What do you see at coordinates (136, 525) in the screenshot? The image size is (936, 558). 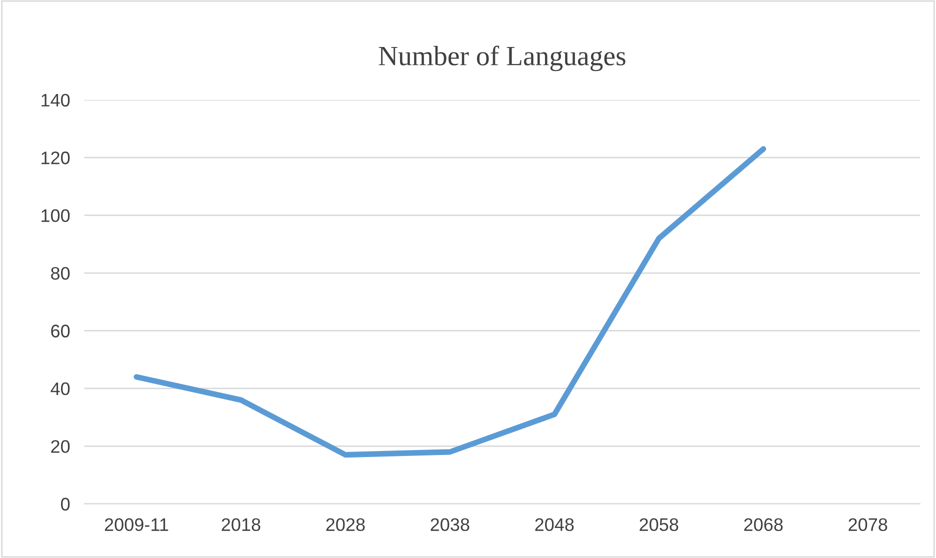 I see `x-tick-label: 2009-11` at bounding box center [136, 525].